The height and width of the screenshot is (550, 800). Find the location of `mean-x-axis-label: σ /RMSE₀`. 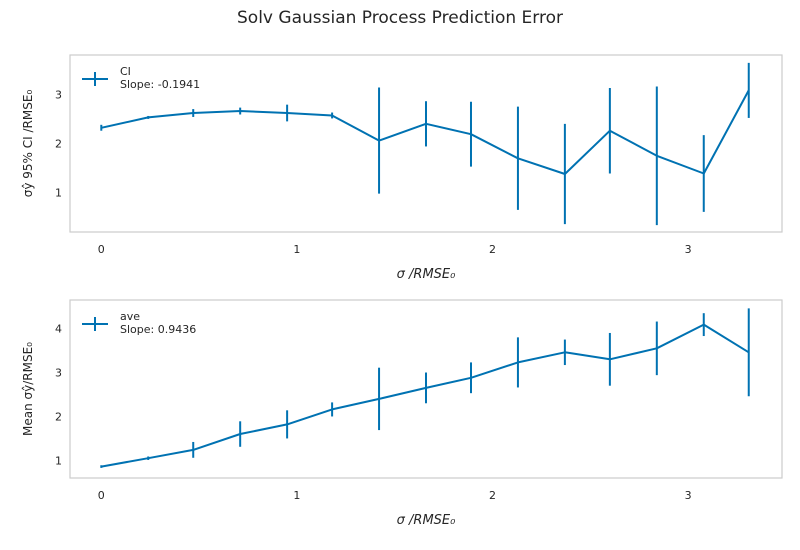

mean-x-axis-label: σ /RMSE₀ is located at coordinates (426, 520).